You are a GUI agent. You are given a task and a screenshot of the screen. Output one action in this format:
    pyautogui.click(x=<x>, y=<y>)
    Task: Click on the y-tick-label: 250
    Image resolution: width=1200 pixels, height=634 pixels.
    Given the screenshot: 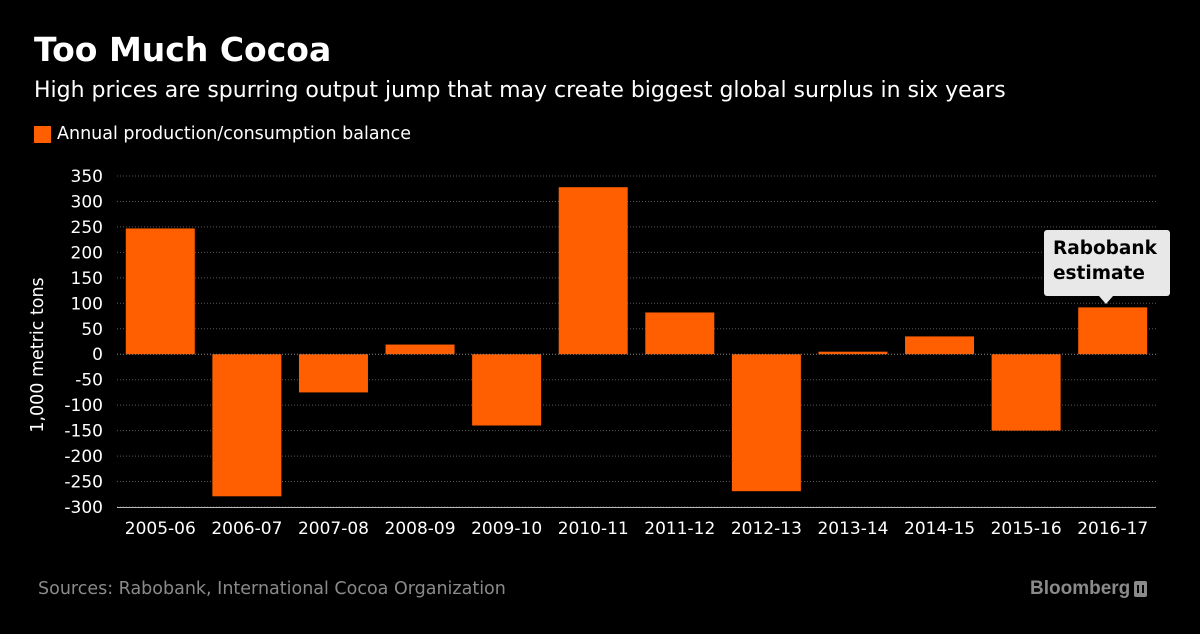 What is the action you would take?
    pyautogui.click(x=87, y=228)
    